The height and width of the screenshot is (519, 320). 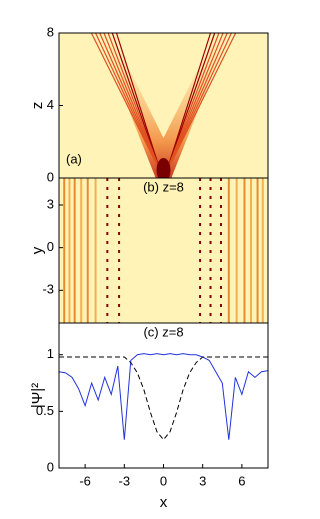 I want to click on x-tick-label: -6, so click(x=85, y=480).